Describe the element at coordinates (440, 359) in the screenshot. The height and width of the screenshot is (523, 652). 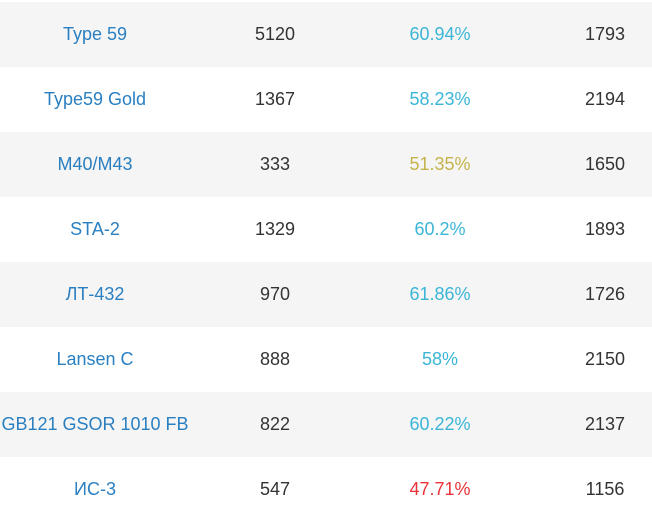
I see `win-rate: 58%` at that location.